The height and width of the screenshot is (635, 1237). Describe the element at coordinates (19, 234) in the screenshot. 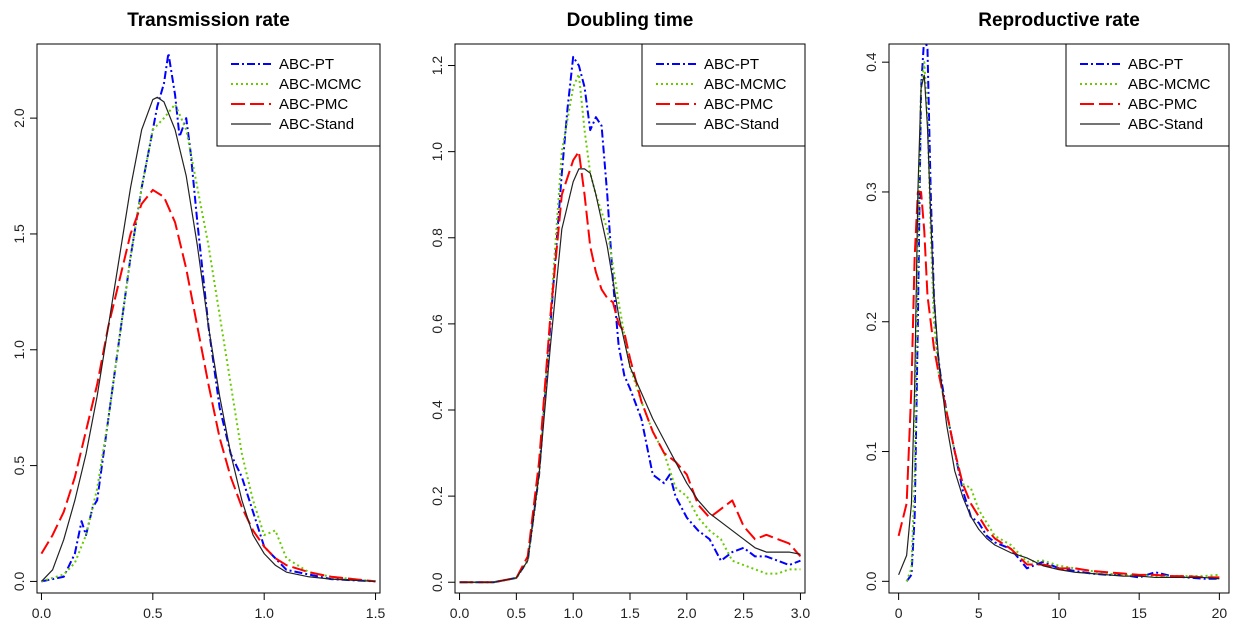

I see `y-tick-label: 1.5` at that location.